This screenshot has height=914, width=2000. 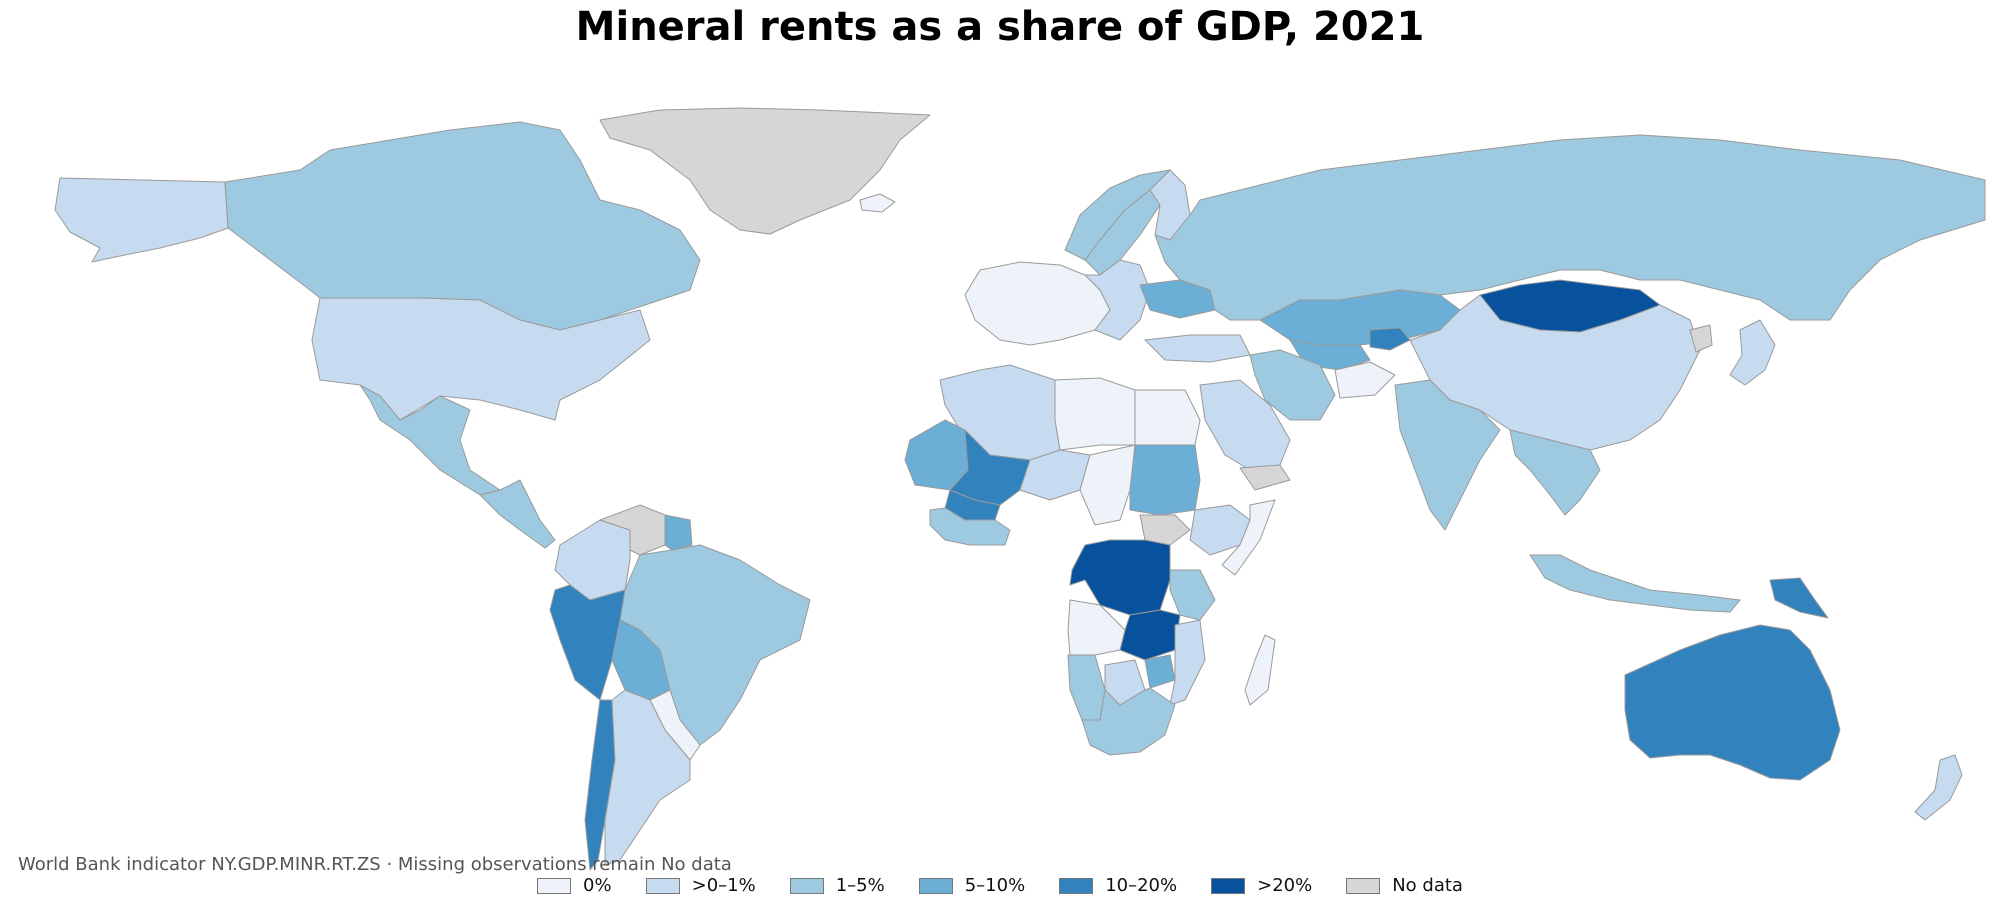 What do you see at coordinates (1197, 348) in the screenshot?
I see `region-turkey` at bounding box center [1197, 348].